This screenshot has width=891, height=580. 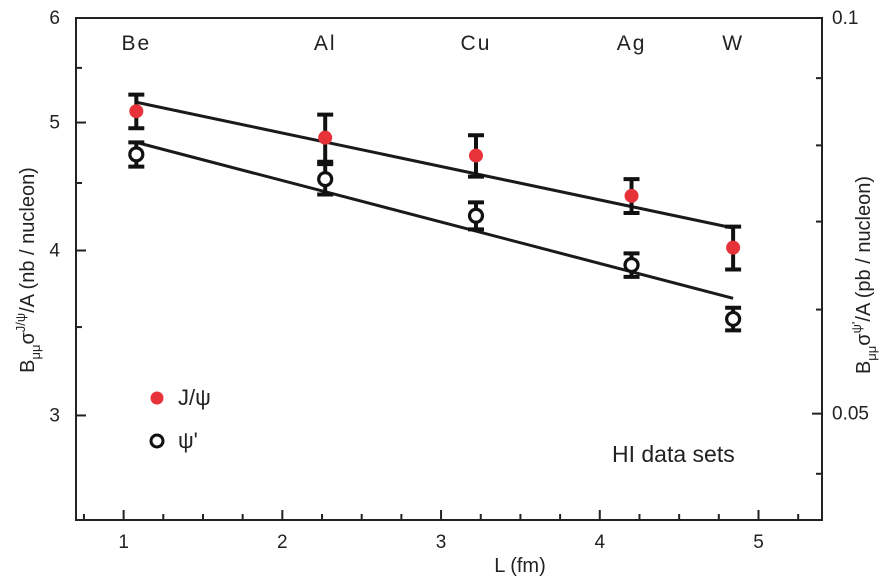 I want to click on y-left-tick-label: 4, so click(x=54, y=250).